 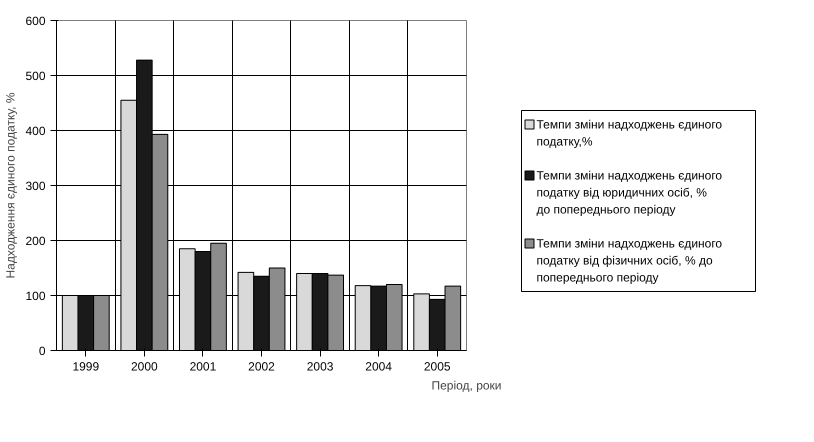 I want to click on x-tick-label: 2005, so click(x=437, y=367).